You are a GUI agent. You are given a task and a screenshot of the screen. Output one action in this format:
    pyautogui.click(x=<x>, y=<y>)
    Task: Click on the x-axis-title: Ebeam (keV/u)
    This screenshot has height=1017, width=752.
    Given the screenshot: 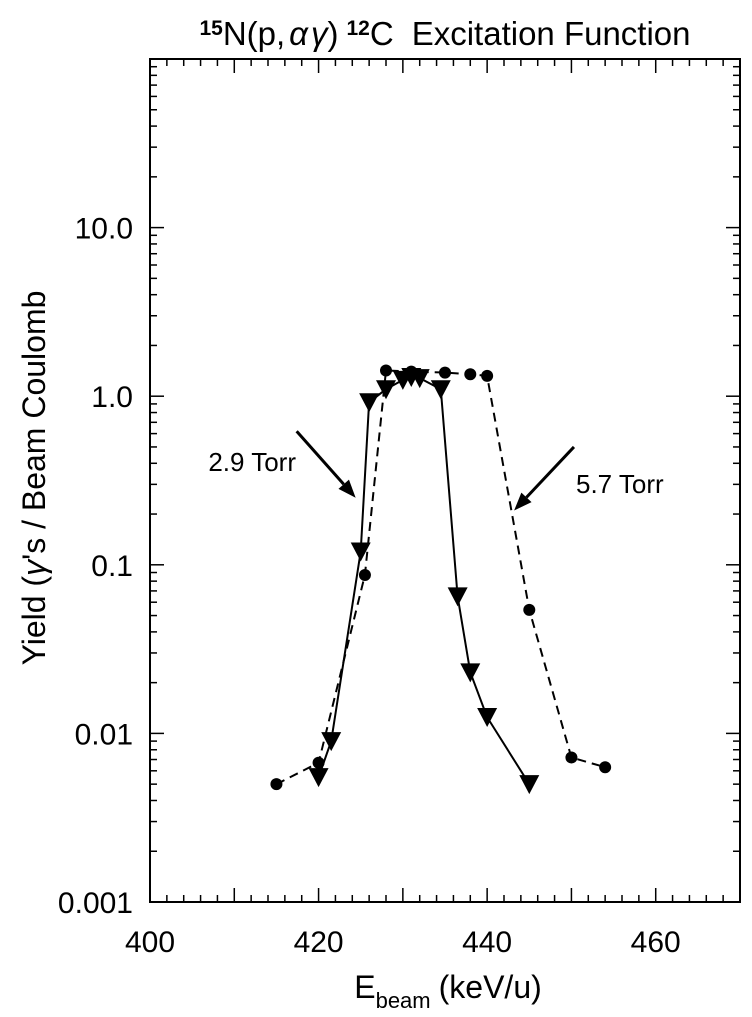 What is the action you would take?
    pyautogui.click(x=448, y=991)
    